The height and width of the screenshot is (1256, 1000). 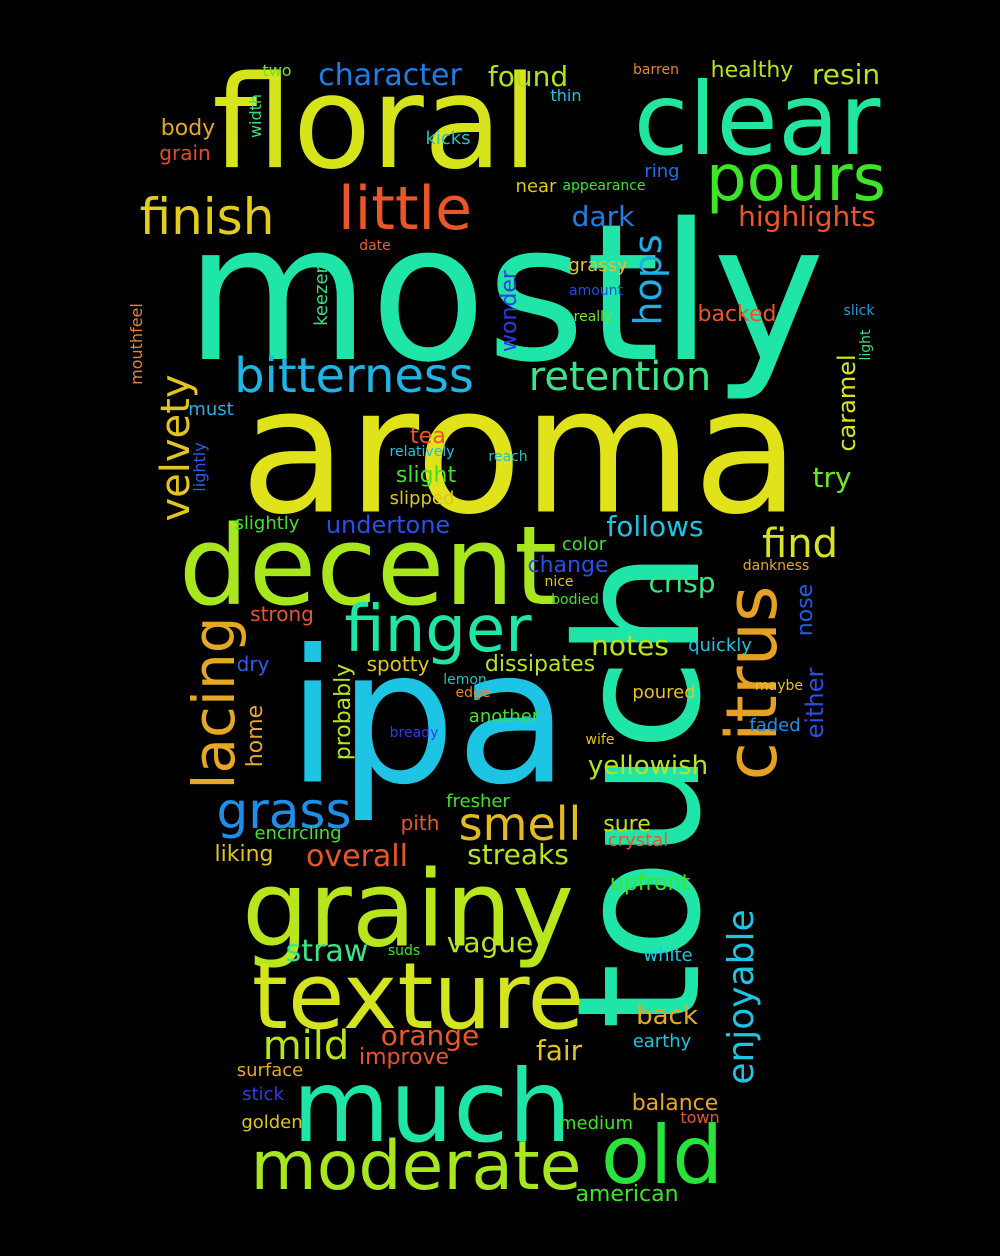 I want to click on cloud-word: kicks, so click(x=448, y=138).